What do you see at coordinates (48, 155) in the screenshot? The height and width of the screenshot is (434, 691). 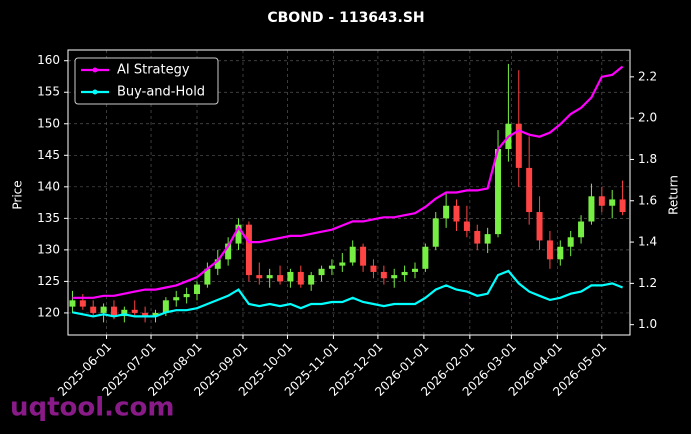 I see `y-tick-label: 145` at bounding box center [48, 155].